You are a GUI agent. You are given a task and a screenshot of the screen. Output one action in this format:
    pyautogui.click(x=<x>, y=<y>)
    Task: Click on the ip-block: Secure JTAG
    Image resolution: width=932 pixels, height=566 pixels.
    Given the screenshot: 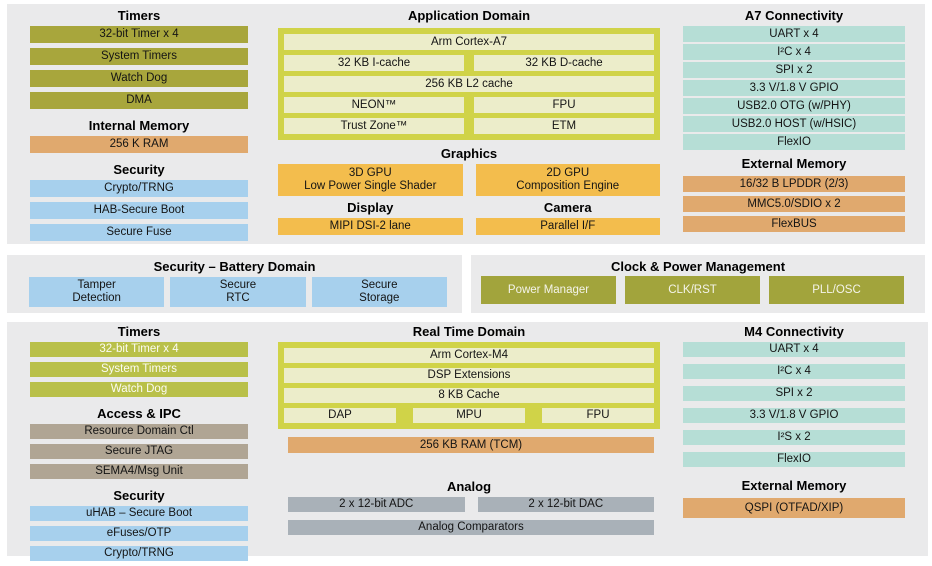 What is the action you would take?
    pyautogui.click(x=139, y=451)
    